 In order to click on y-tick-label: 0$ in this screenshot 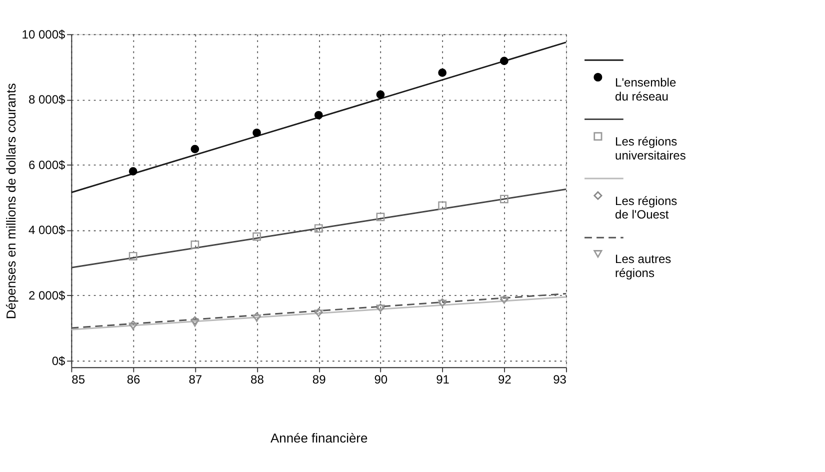, I will do `click(59, 361)`.